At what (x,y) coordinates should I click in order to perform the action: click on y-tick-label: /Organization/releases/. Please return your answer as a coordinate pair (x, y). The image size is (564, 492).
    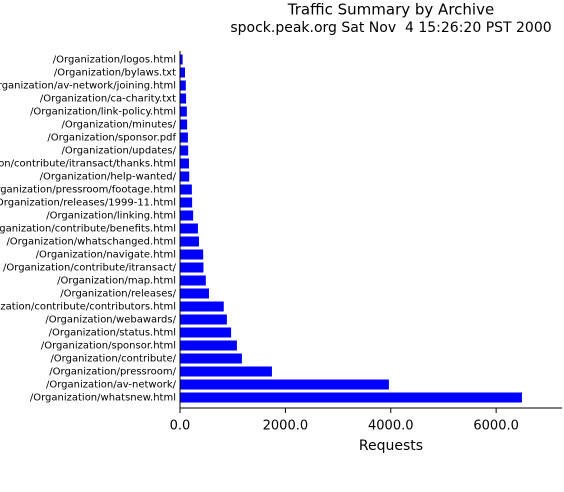
    Looking at the image, I should click on (118, 294).